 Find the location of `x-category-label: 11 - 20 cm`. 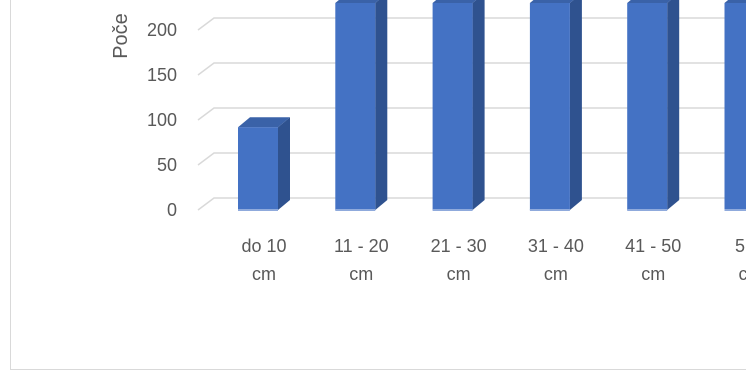

x-category-label: 11 - 20 cm is located at coordinates (361, 260).